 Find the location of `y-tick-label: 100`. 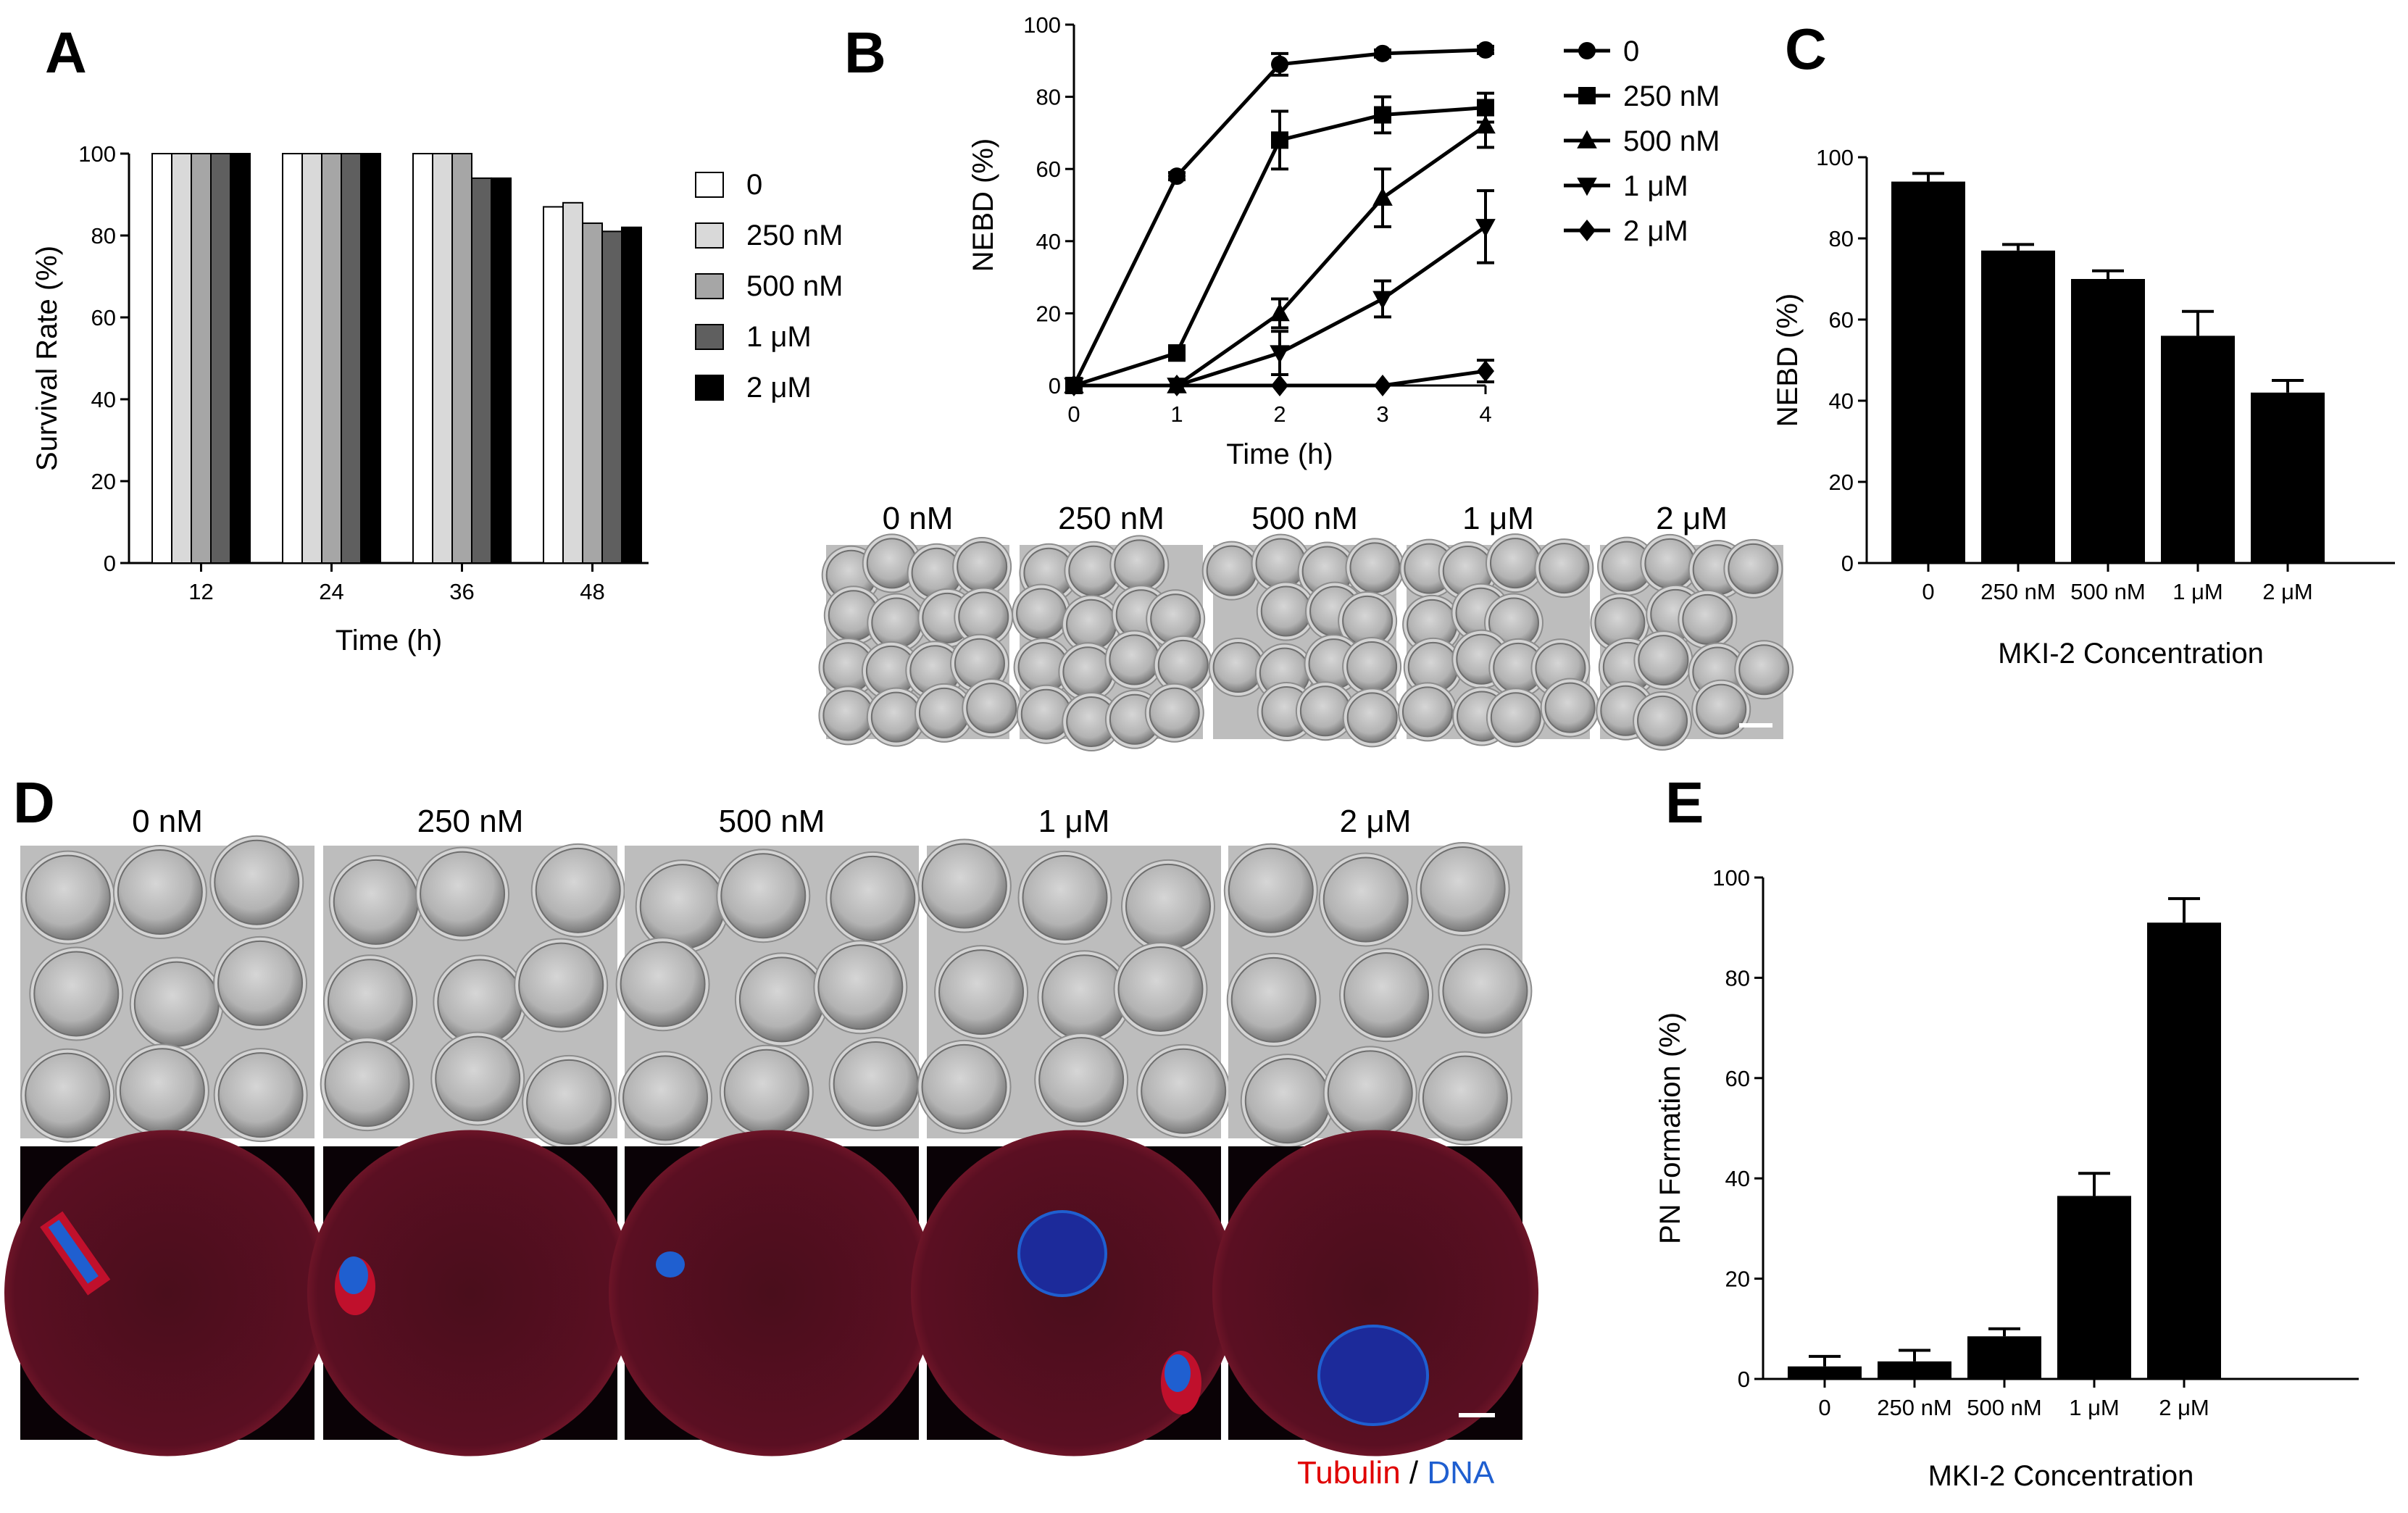

y-tick-label: 100 is located at coordinates (97, 154).